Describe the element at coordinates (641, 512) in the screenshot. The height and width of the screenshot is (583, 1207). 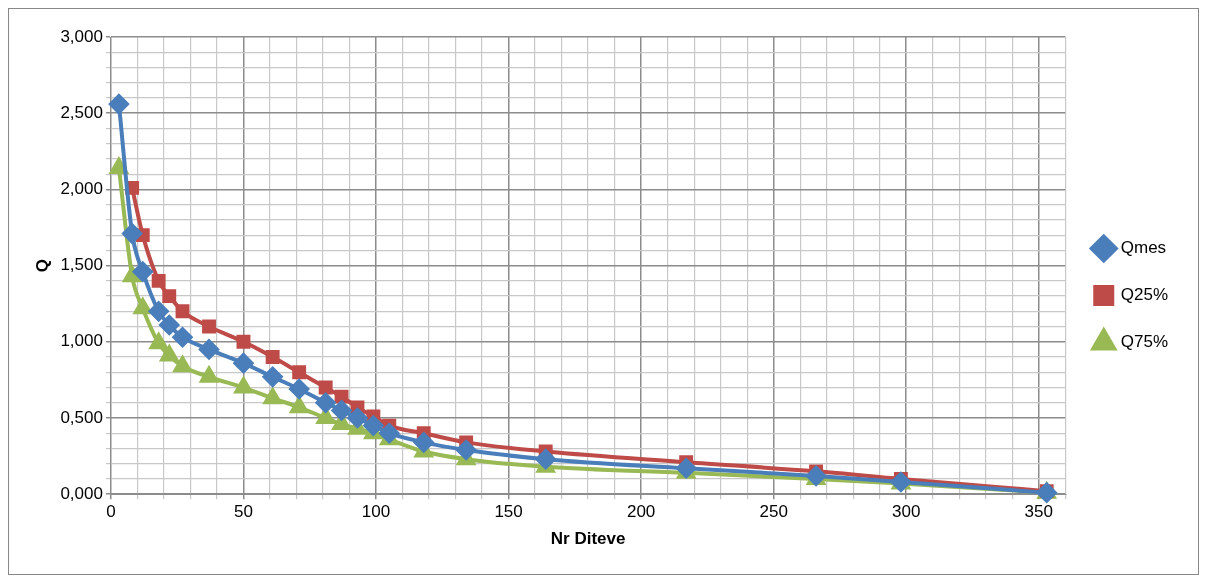
I see `x-tick-label: 200` at that location.